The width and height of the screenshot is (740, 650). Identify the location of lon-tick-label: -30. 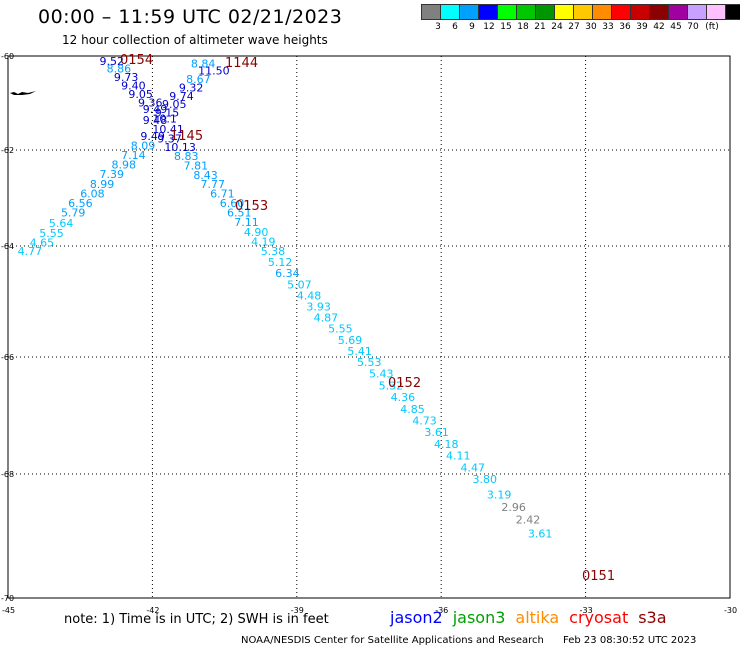
(730, 610).